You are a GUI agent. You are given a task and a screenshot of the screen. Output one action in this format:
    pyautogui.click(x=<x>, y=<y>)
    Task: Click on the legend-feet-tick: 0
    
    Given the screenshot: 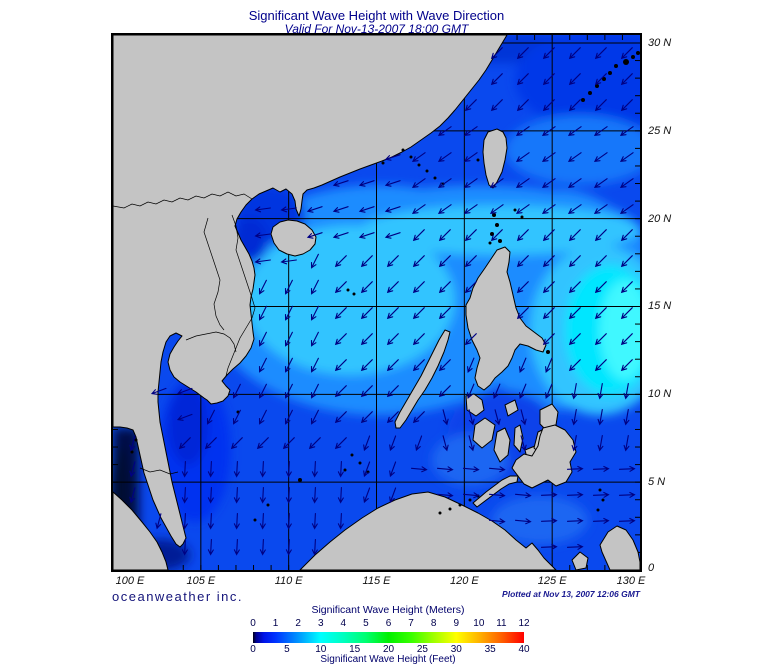 What is the action you would take?
    pyautogui.click(x=253, y=649)
    